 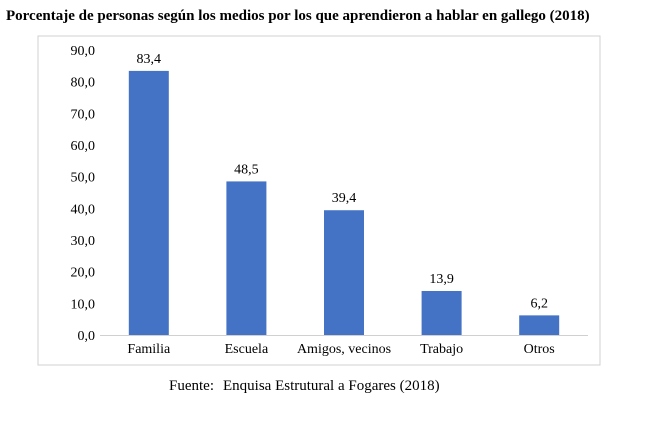 What do you see at coordinates (83, 114) in the screenshot?
I see `y-tick-label: 70,0` at bounding box center [83, 114].